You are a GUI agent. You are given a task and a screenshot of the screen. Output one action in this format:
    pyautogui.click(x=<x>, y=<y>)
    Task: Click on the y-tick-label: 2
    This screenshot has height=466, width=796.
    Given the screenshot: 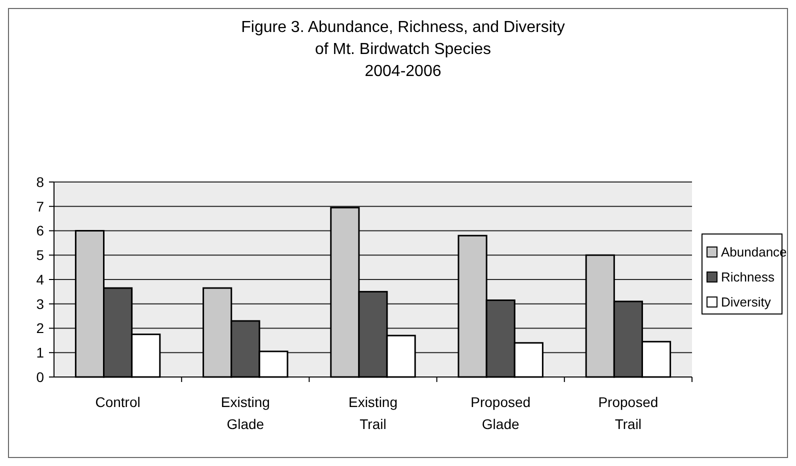 What is the action you would take?
    pyautogui.click(x=40, y=328)
    